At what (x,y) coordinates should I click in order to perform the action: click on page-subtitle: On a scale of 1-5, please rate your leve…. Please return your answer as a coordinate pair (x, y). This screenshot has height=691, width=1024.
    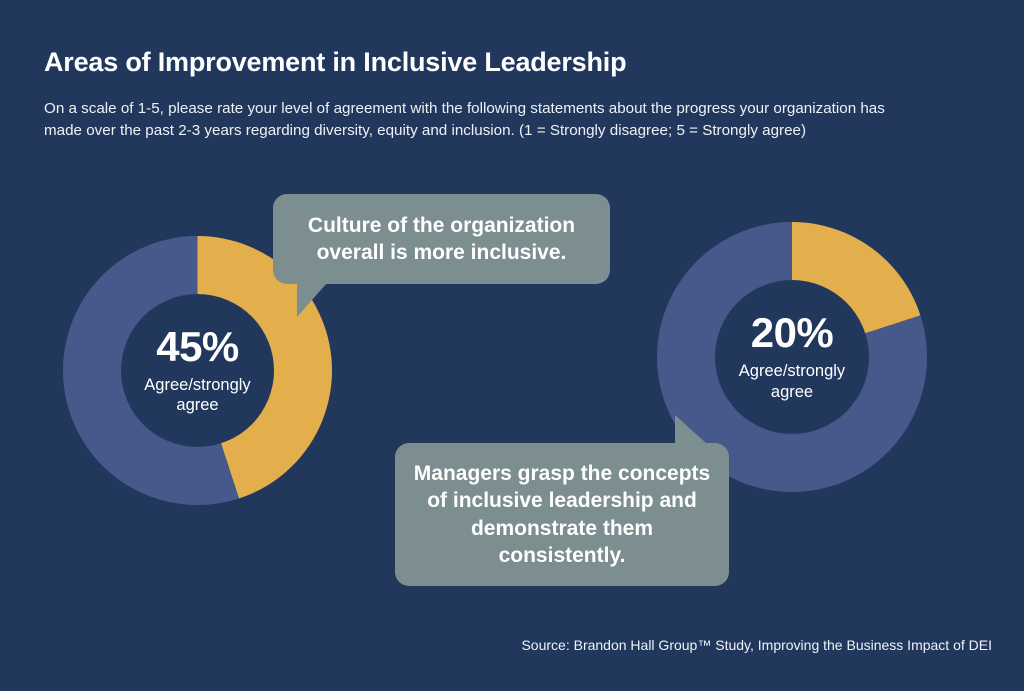
    Looking at the image, I should click on (464, 119).